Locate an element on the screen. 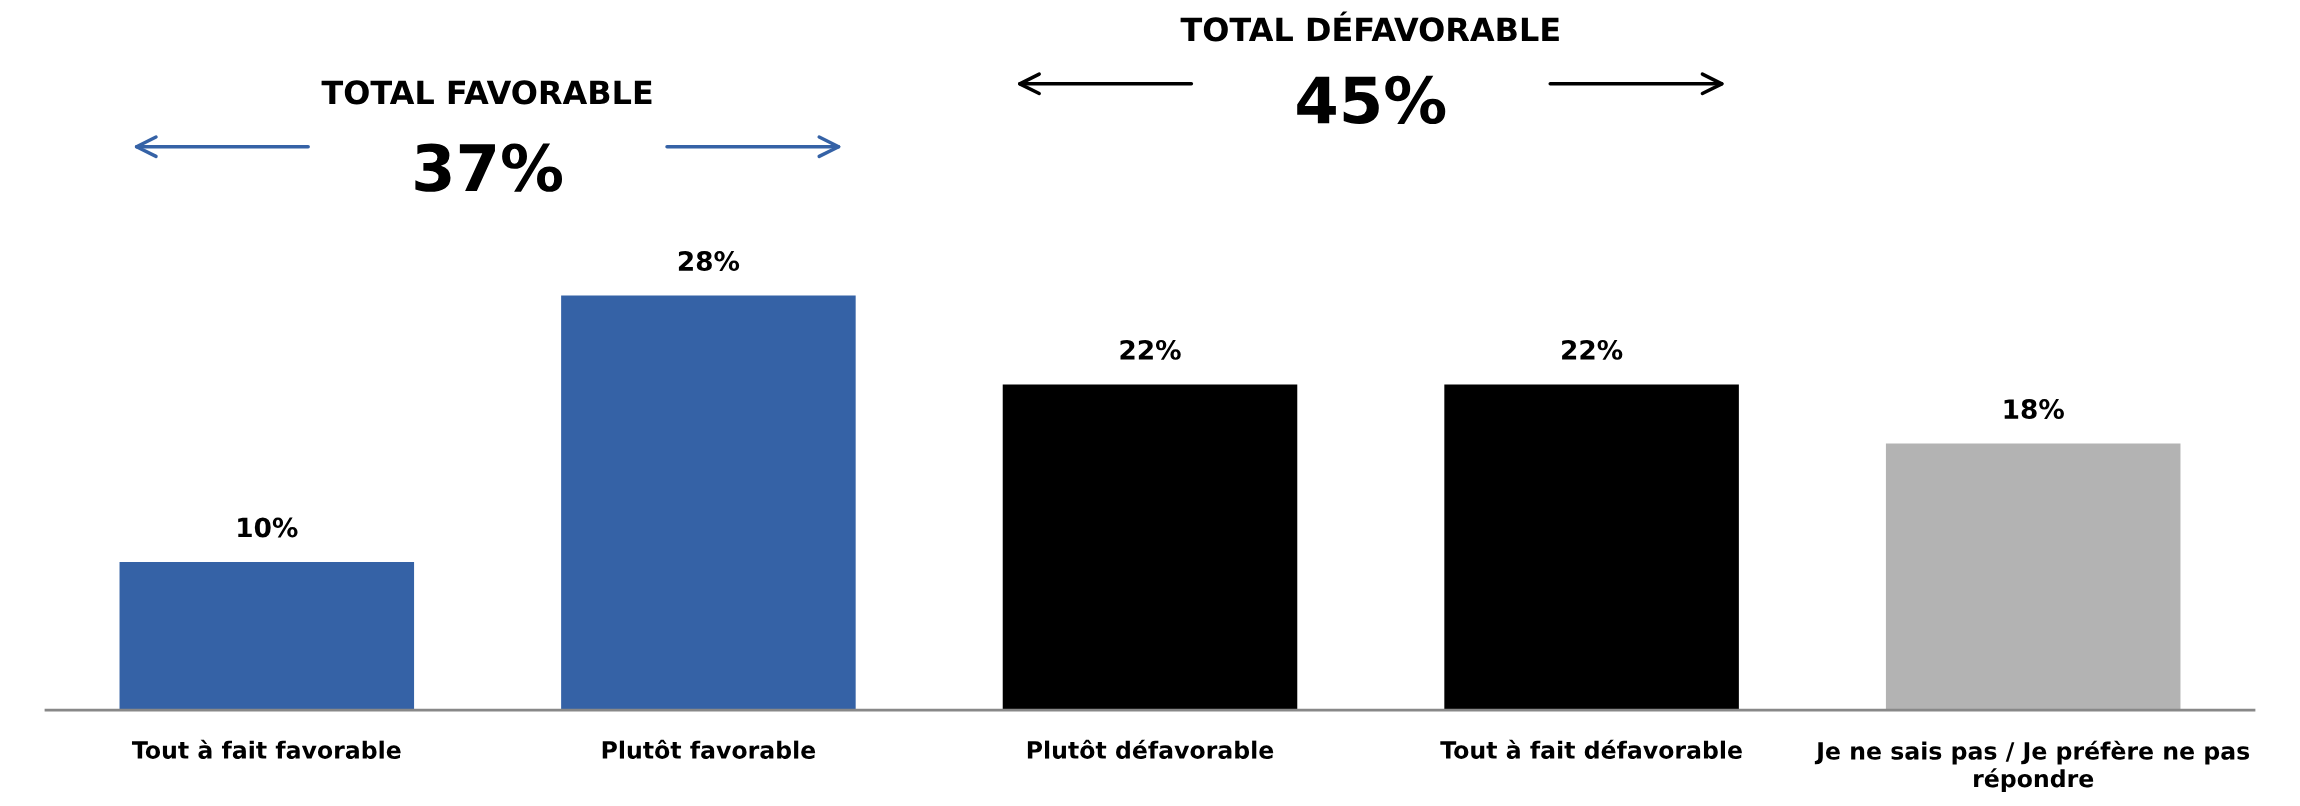  text: 45% is located at coordinates (1371, 100).